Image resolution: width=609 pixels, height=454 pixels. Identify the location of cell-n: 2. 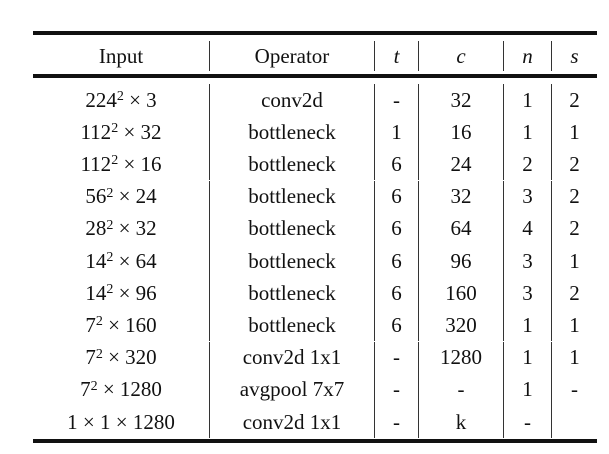
(528, 164).